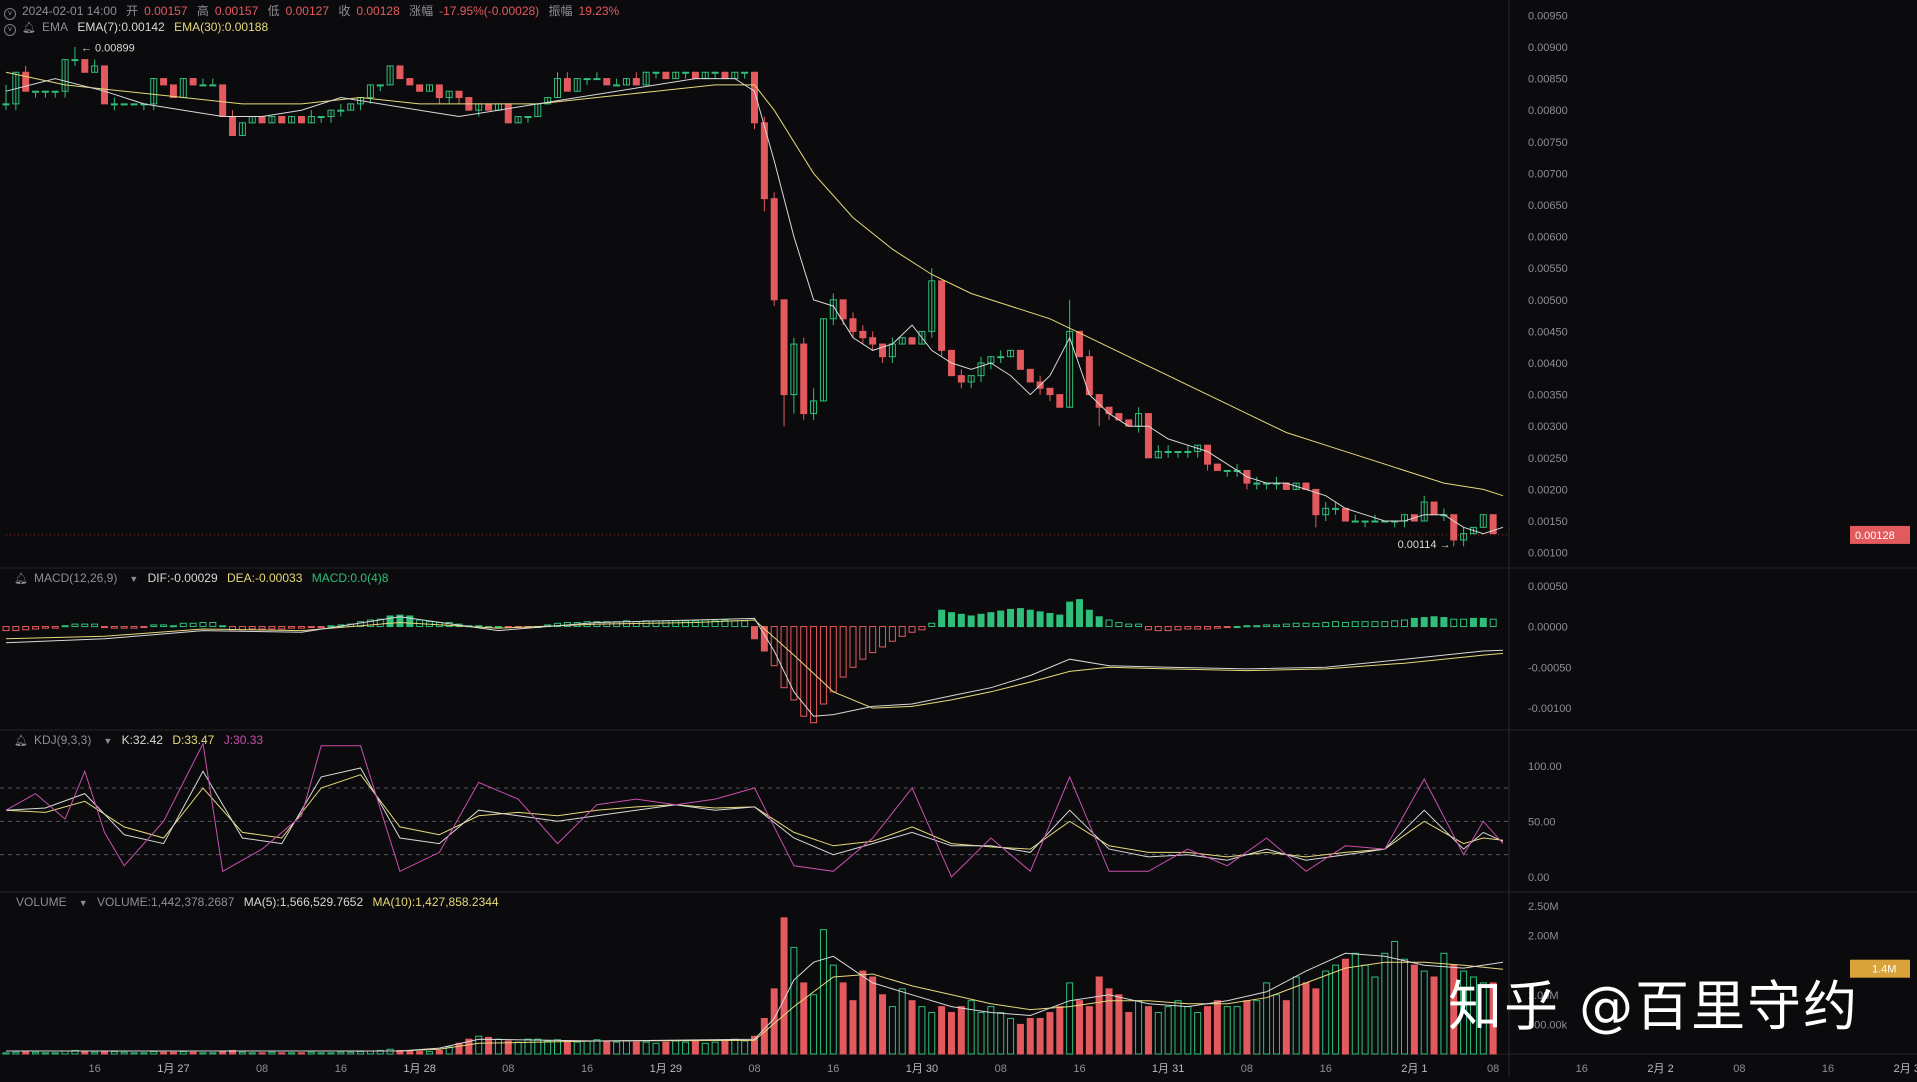  What do you see at coordinates (1168, 1069) in the screenshot?
I see `time-axis-tick: 1月 31` at bounding box center [1168, 1069].